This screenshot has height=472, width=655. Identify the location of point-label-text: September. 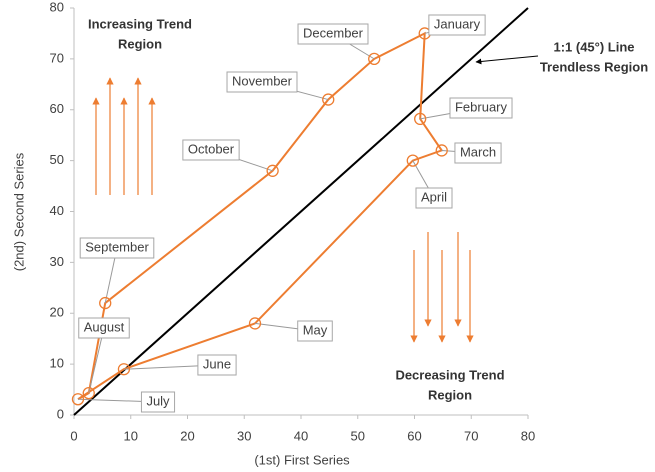
(117, 246).